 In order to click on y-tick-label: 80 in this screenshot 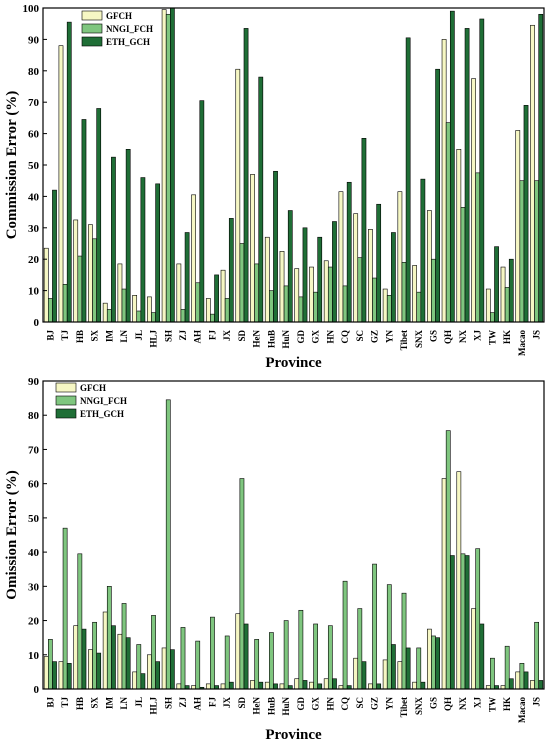, I will do `click(34, 72)`.